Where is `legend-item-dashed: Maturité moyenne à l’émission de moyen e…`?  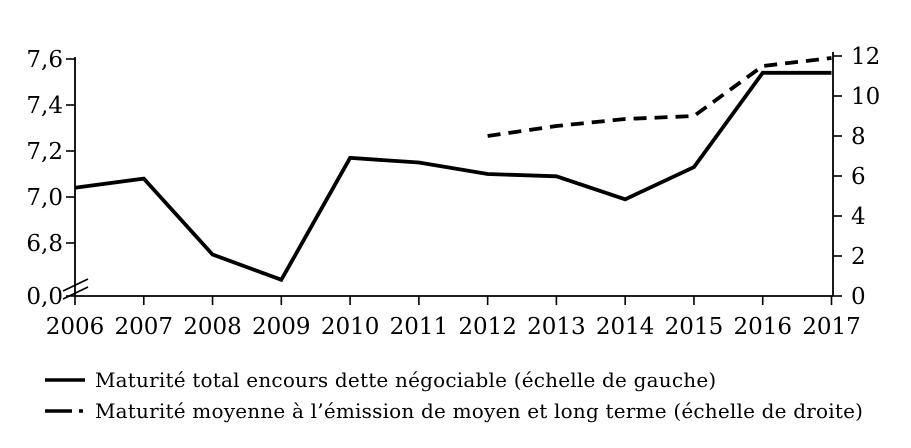
legend-item-dashed: Maturité moyenne à l’émission de moyen e… is located at coordinates (453, 411).